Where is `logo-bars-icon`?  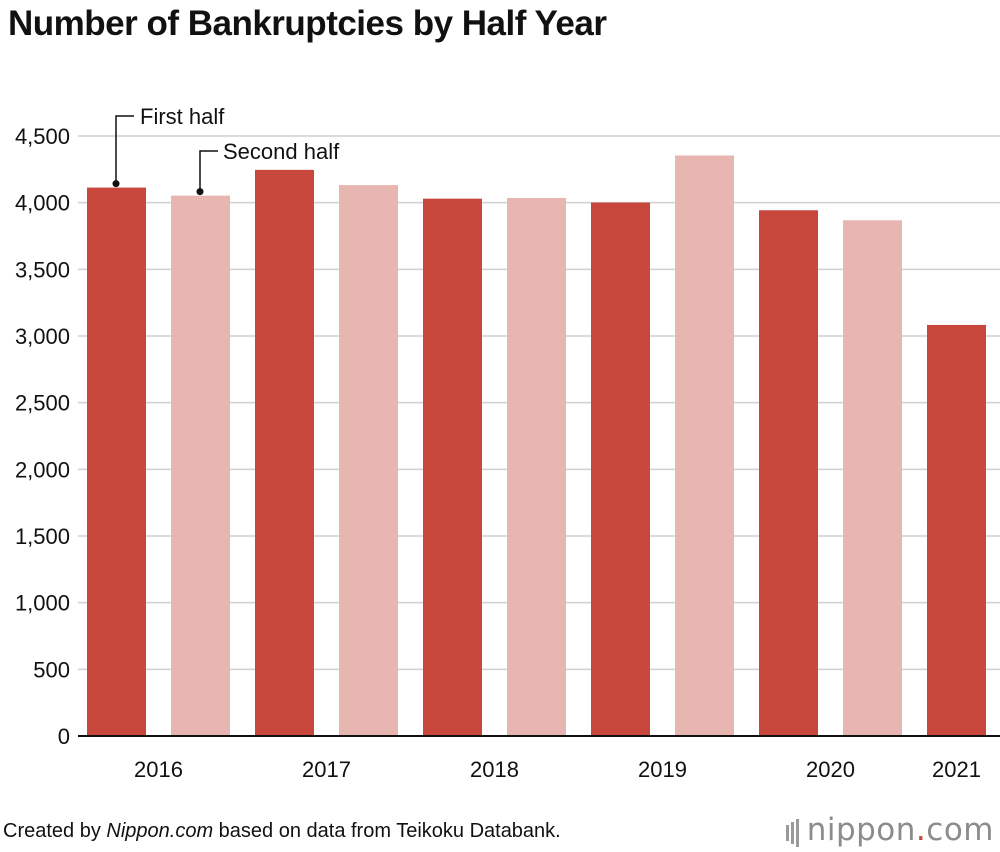 logo-bars-icon is located at coordinates (793, 832).